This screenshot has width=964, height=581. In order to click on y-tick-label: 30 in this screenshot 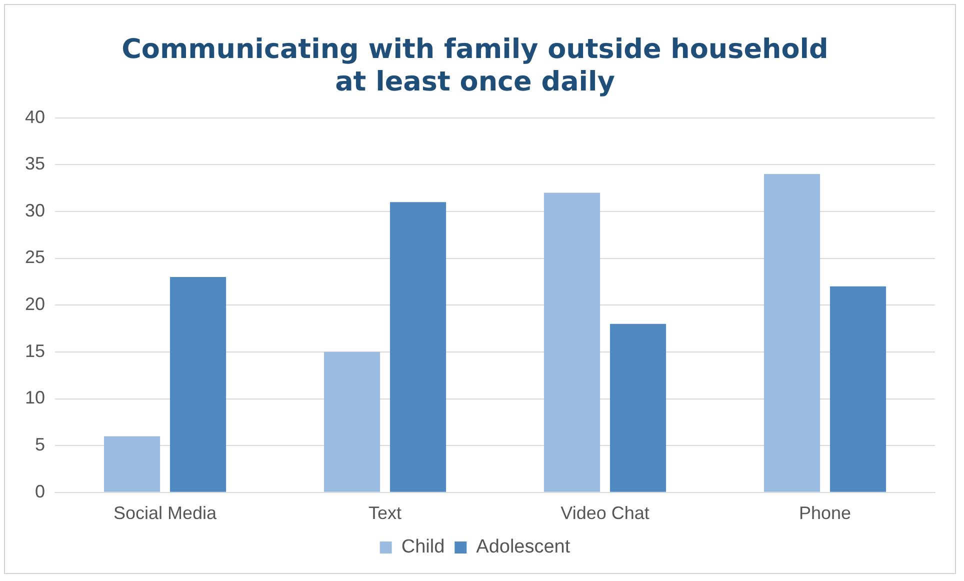, I will do `click(35, 210)`.